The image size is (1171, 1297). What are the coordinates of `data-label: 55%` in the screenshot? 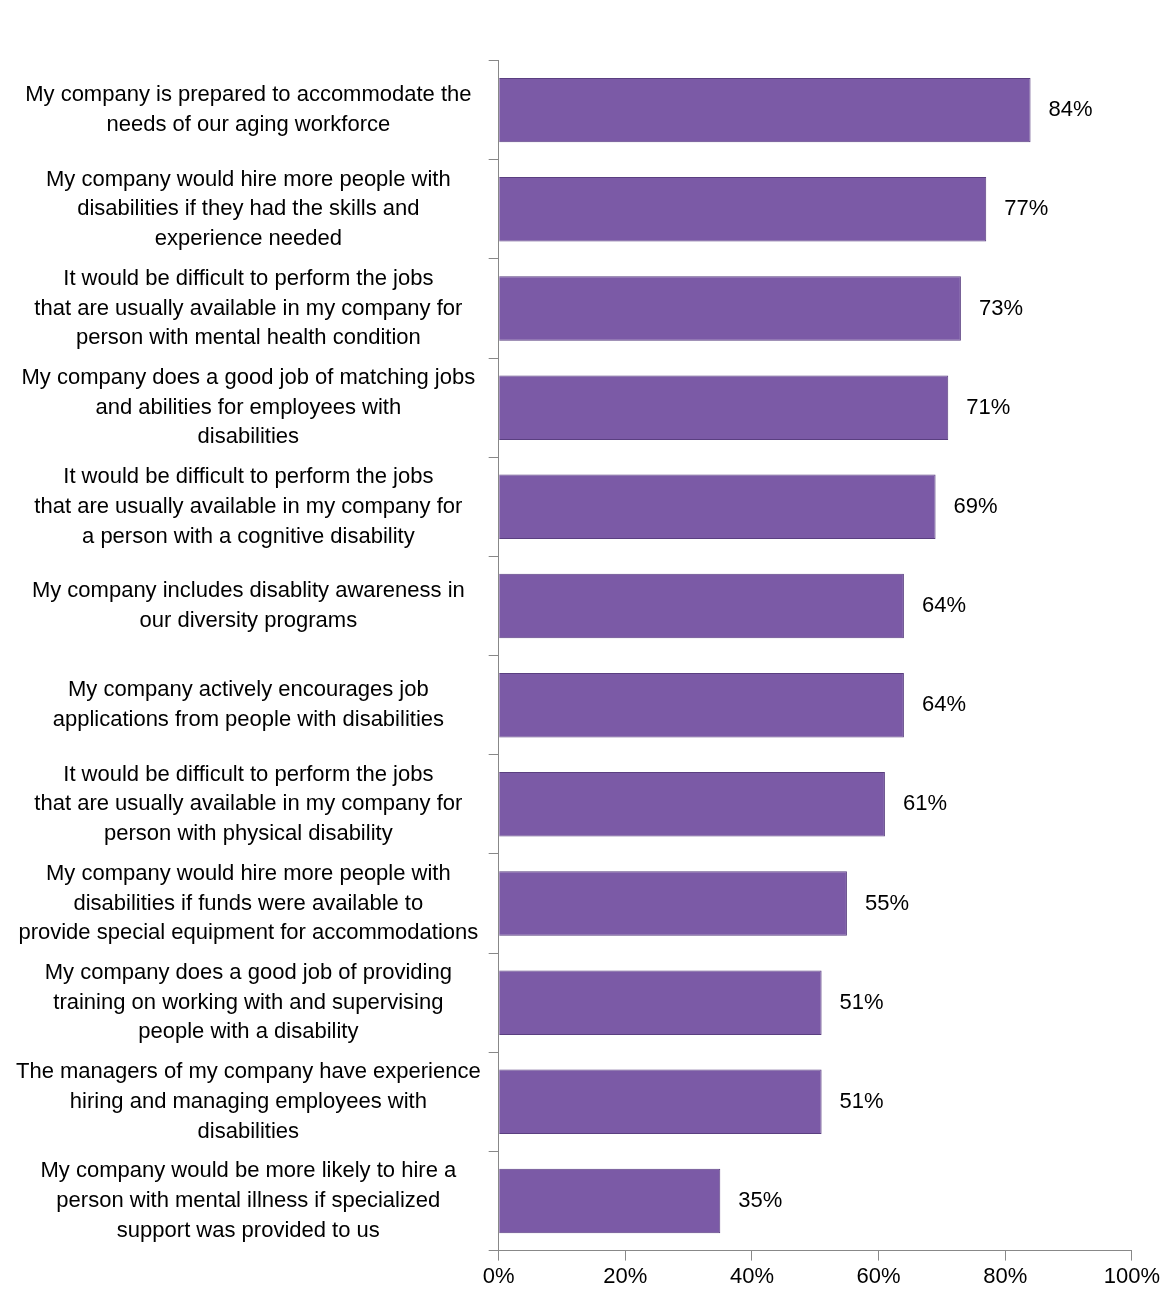 It's located at (886, 902).